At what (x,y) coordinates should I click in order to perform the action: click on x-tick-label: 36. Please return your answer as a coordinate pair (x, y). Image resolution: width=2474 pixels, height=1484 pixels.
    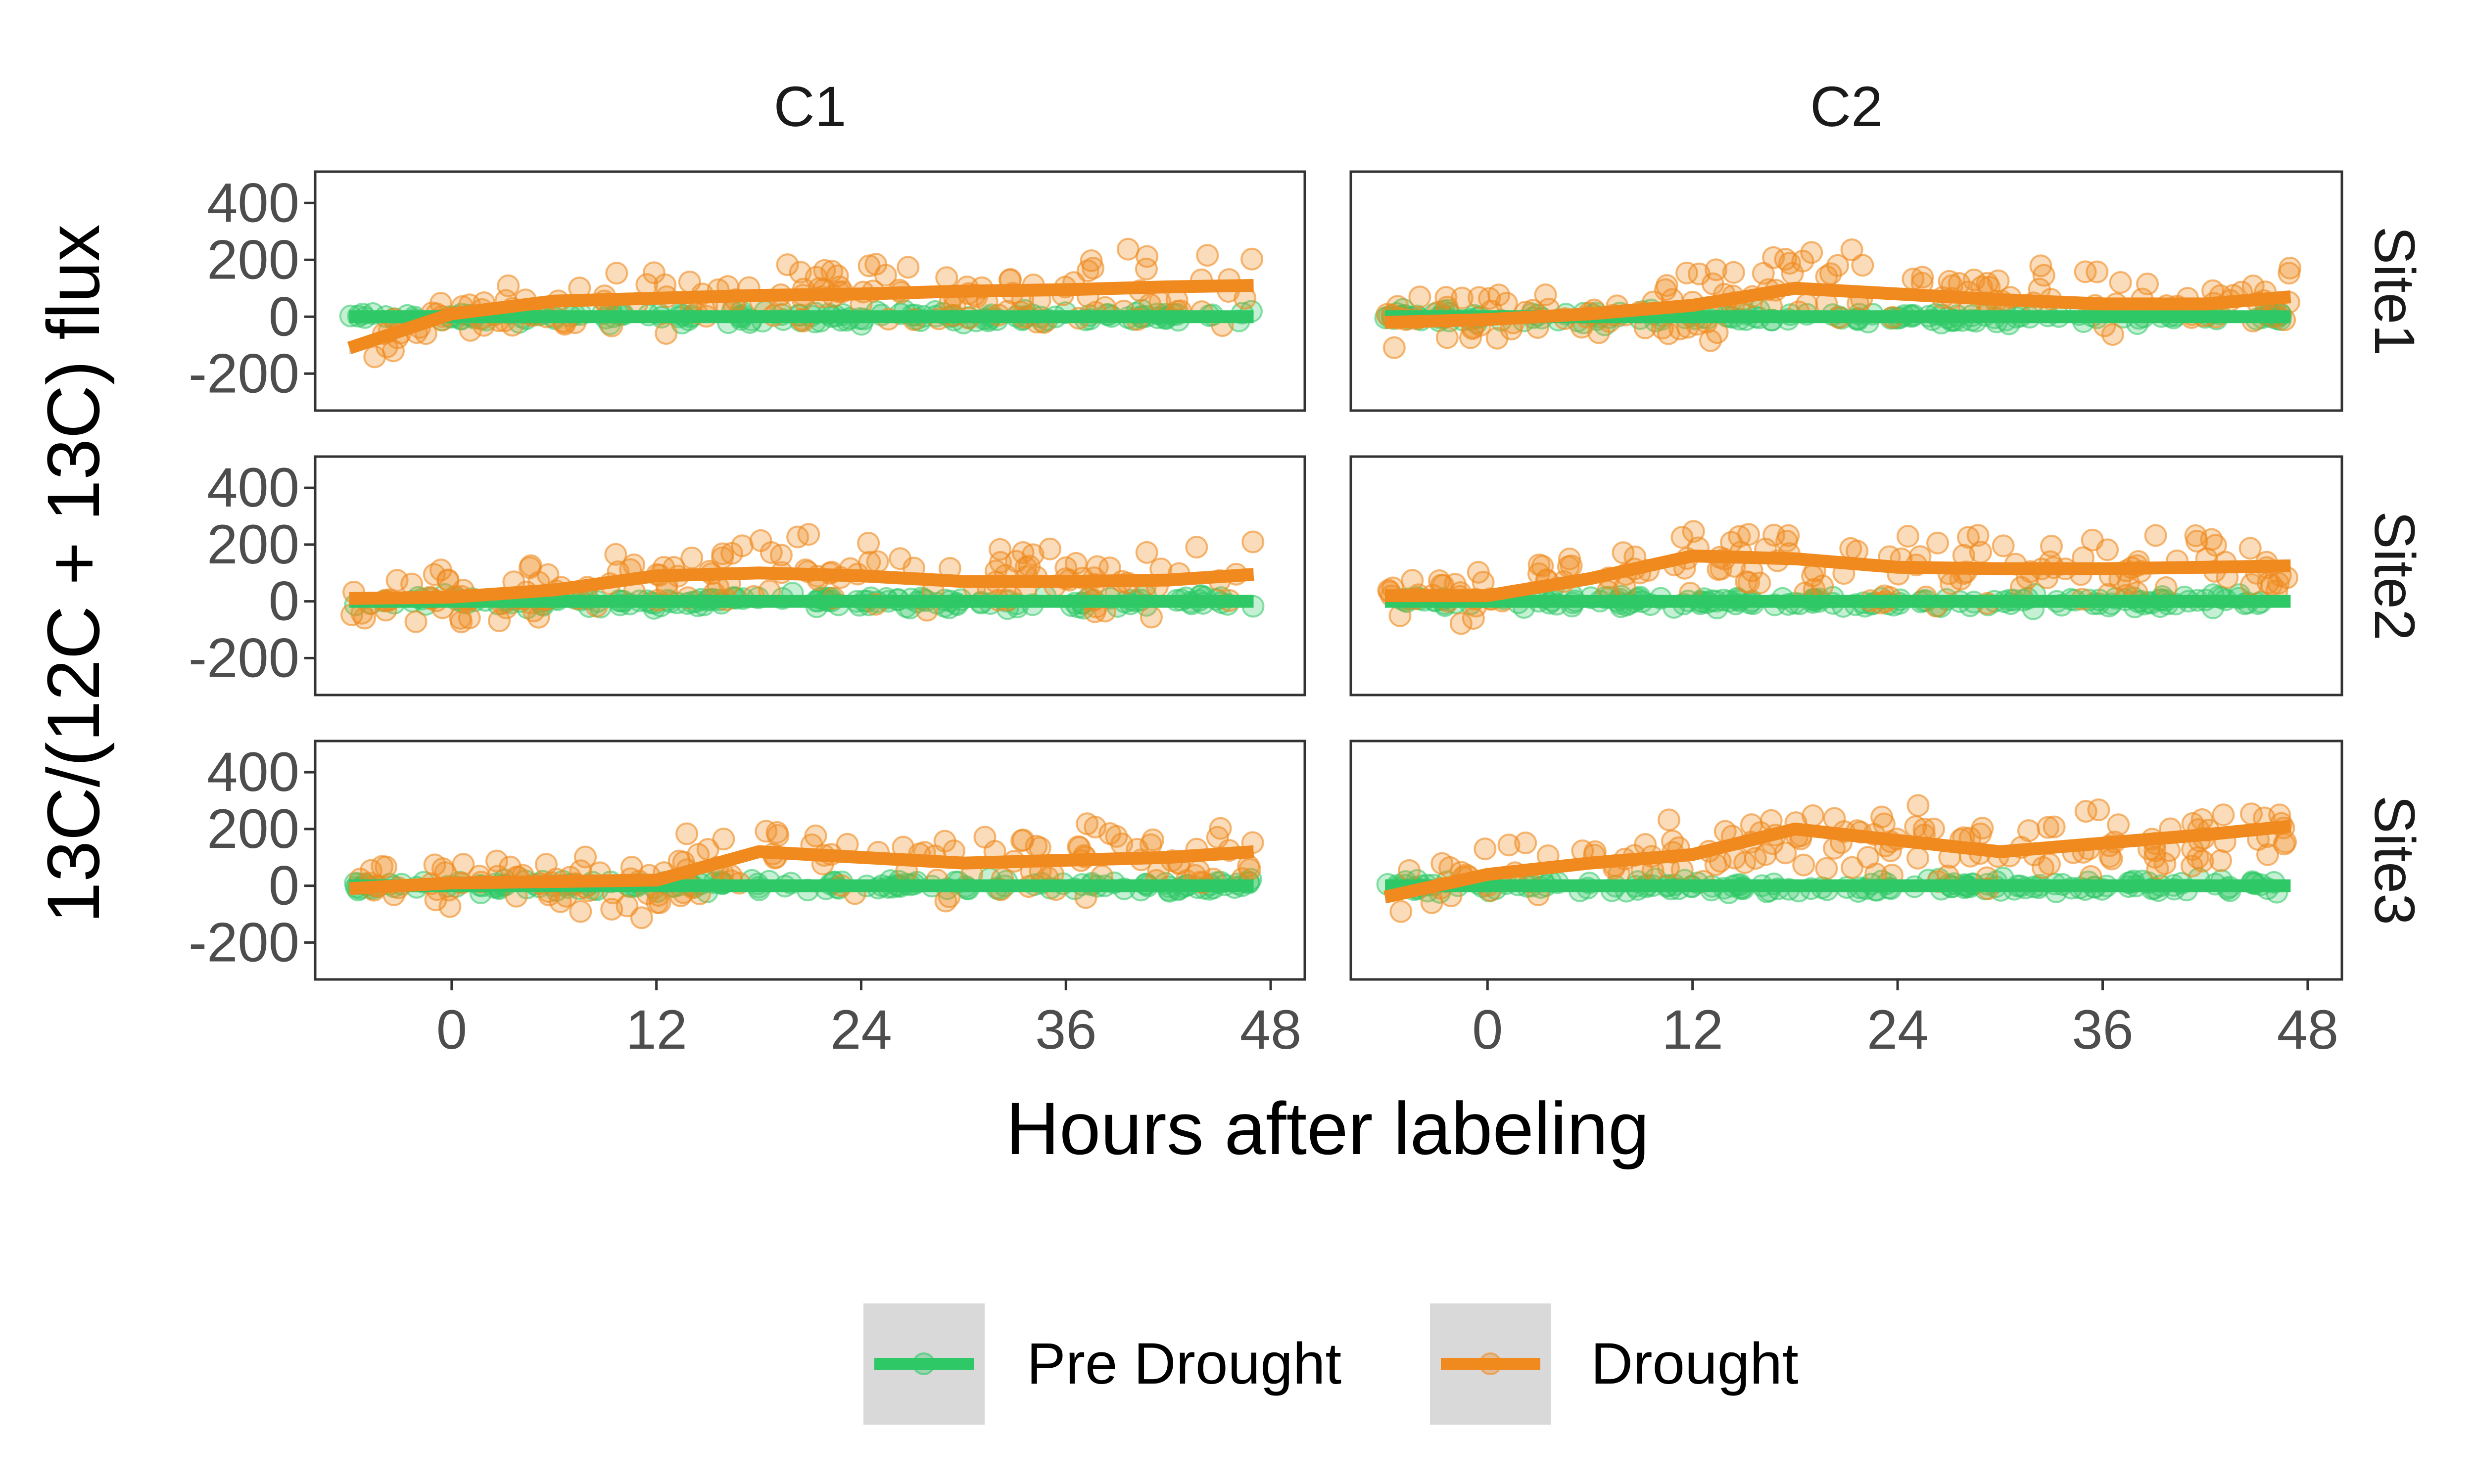
    Looking at the image, I should click on (2103, 1030).